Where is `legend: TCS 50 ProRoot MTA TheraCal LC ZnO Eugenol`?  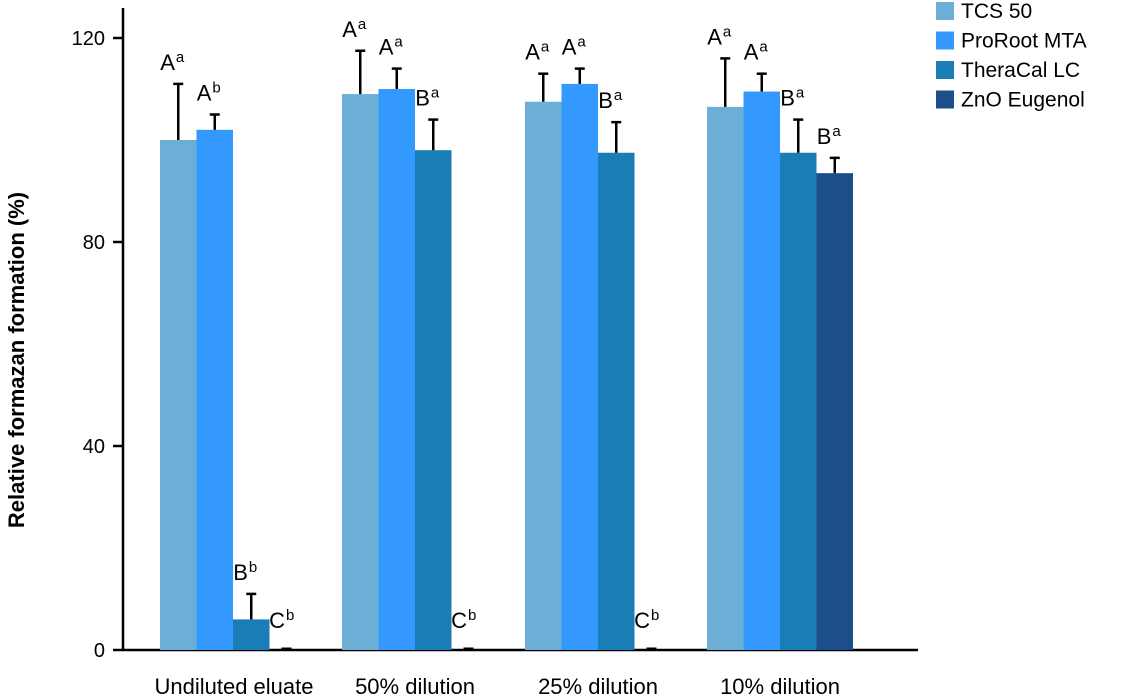
legend: TCS 50 ProRoot MTA TheraCal LC ZnO Eugenol is located at coordinates (1011, 56).